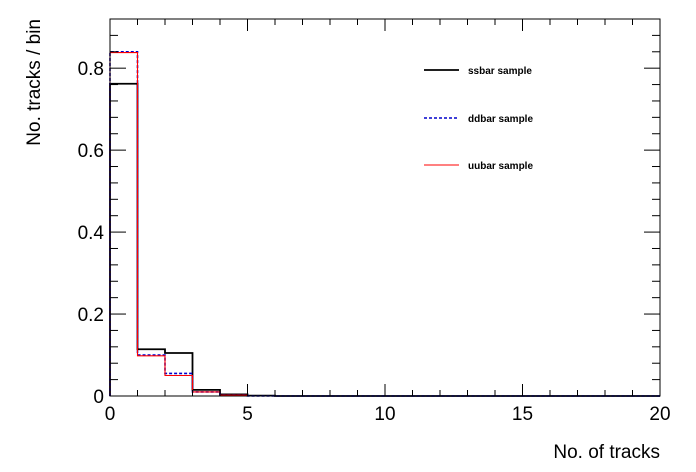  Describe the element at coordinates (500, 166) in the screenshot. I see `legend-label: uubar sample` at that location.